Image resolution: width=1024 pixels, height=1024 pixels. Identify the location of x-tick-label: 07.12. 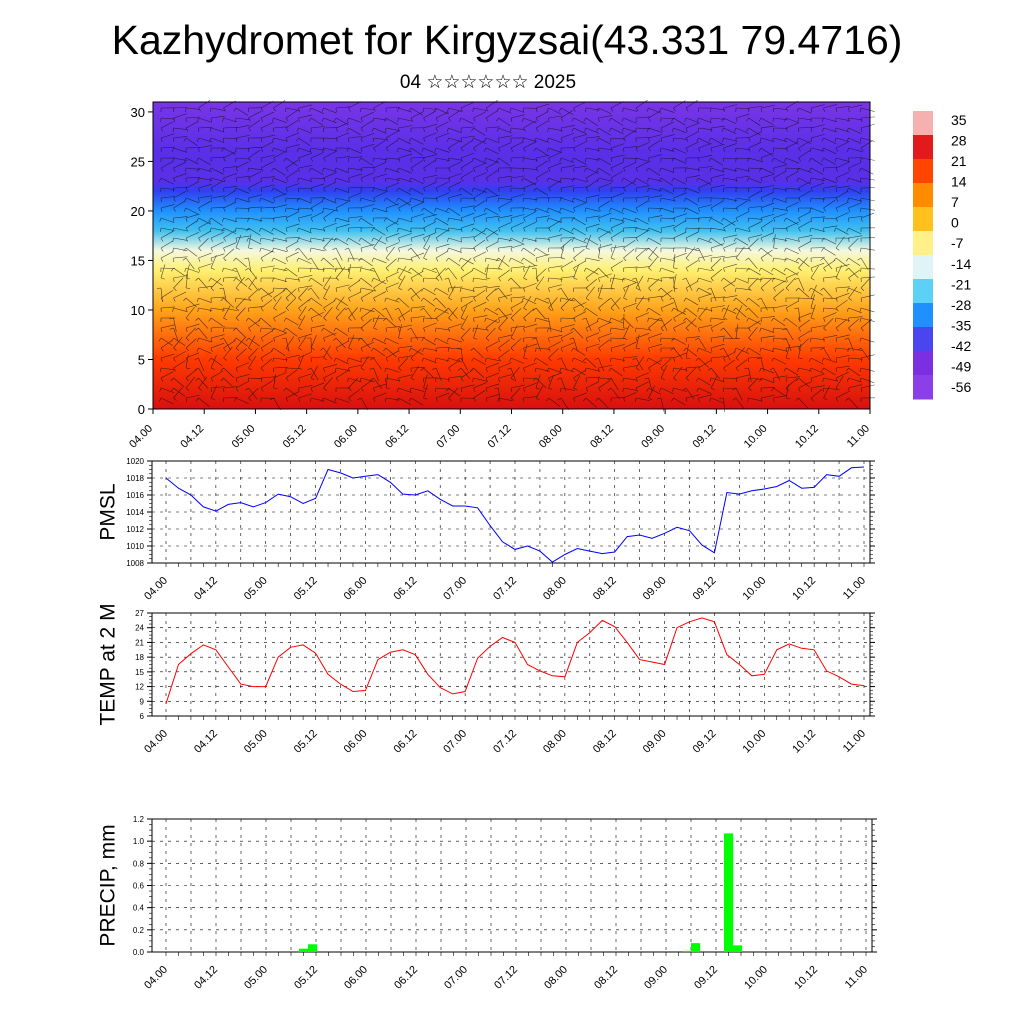
(506, 978).